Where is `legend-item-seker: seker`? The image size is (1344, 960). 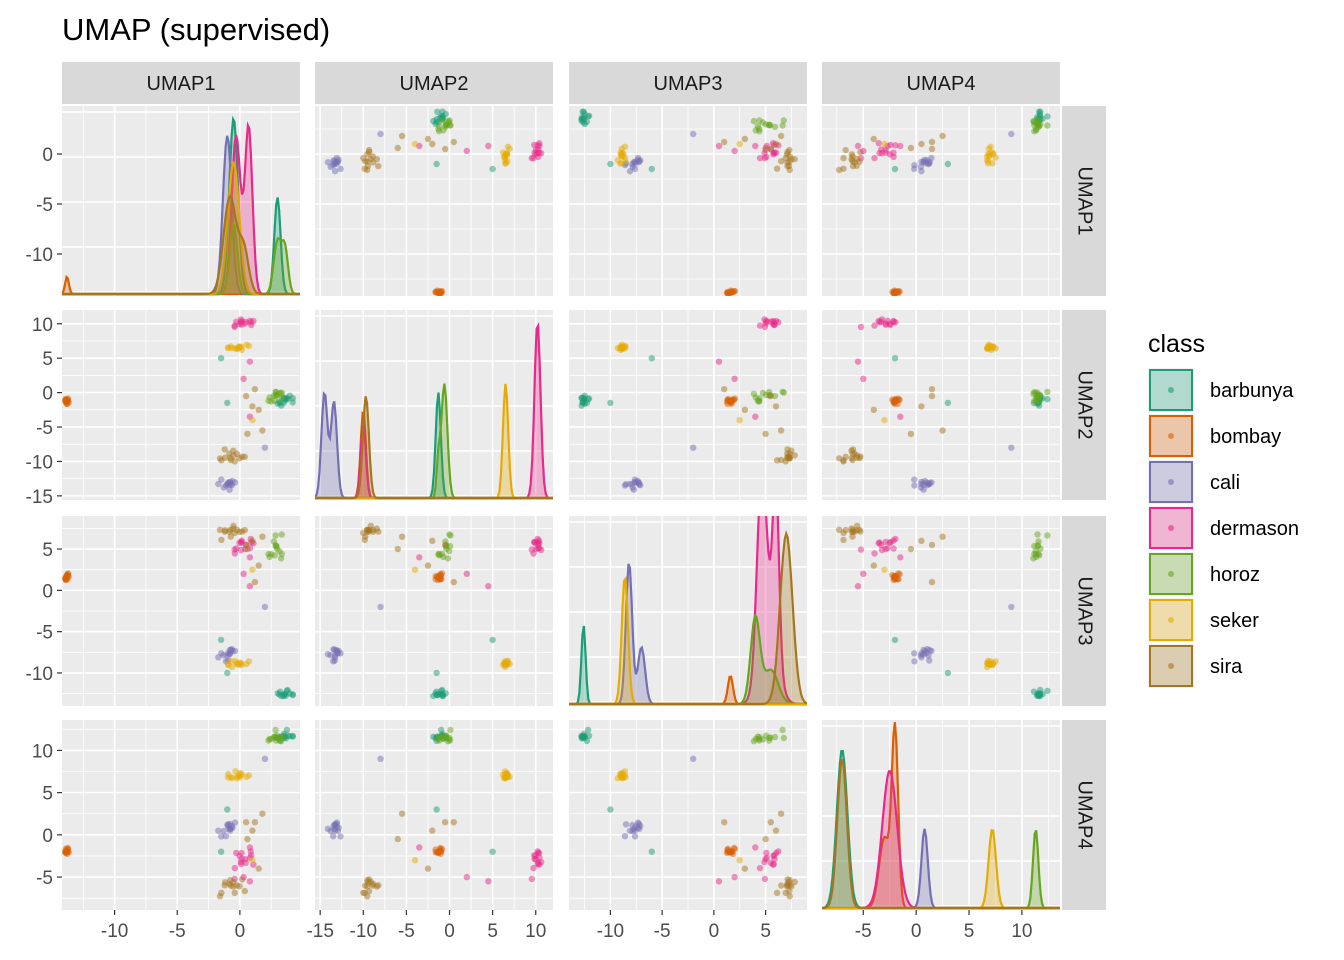
legend-item-seker: seker is located at coordinates (1203, 620).